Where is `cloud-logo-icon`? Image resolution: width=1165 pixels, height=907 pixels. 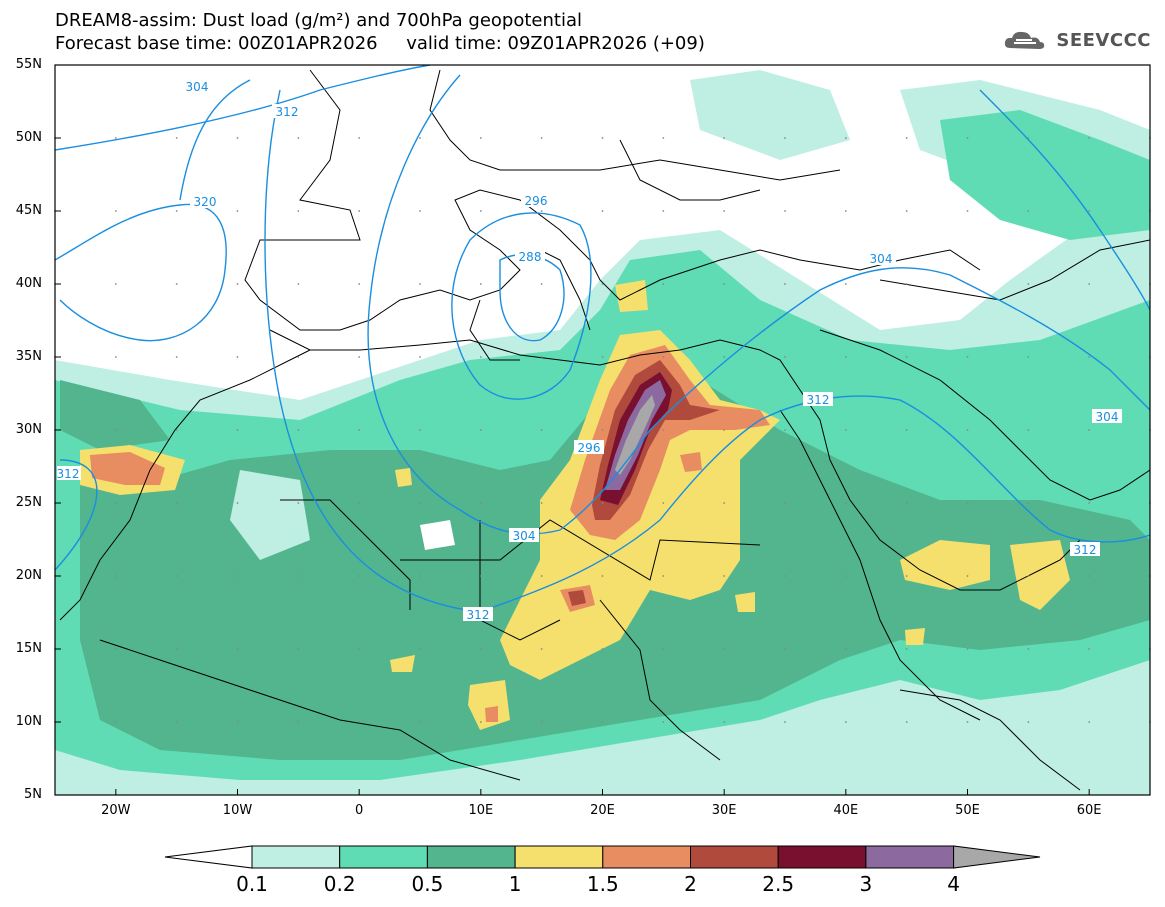
cloud-logo-icon is located at coordinates (1025, 40).